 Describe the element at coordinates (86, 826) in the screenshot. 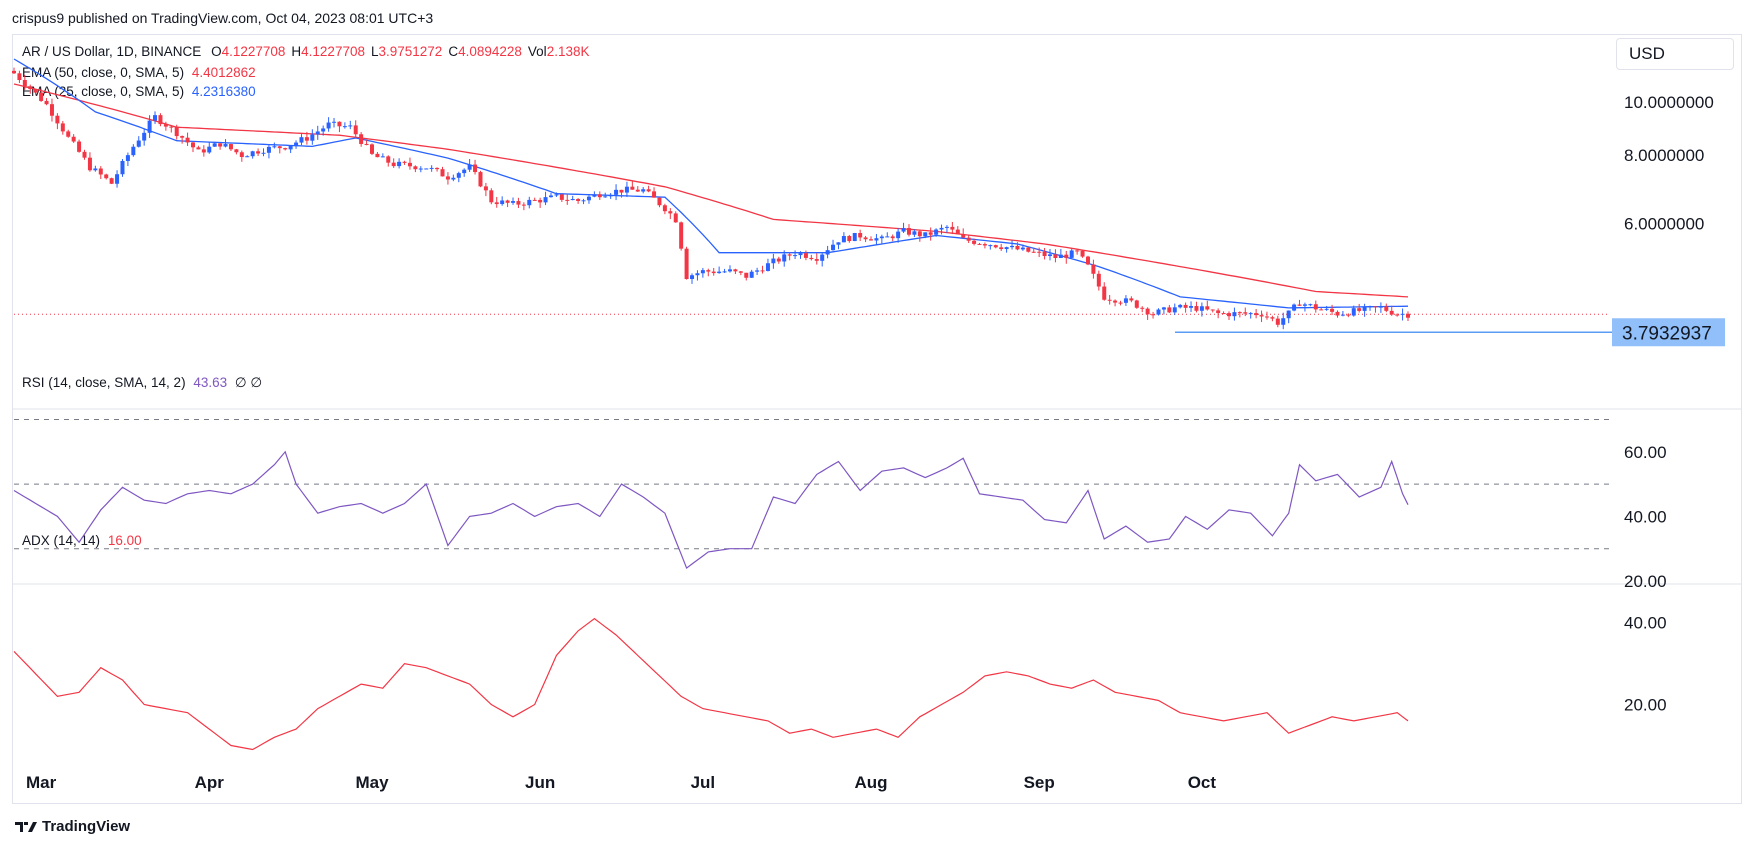

I see `tradingview-logo-text: TradingView` at that location.